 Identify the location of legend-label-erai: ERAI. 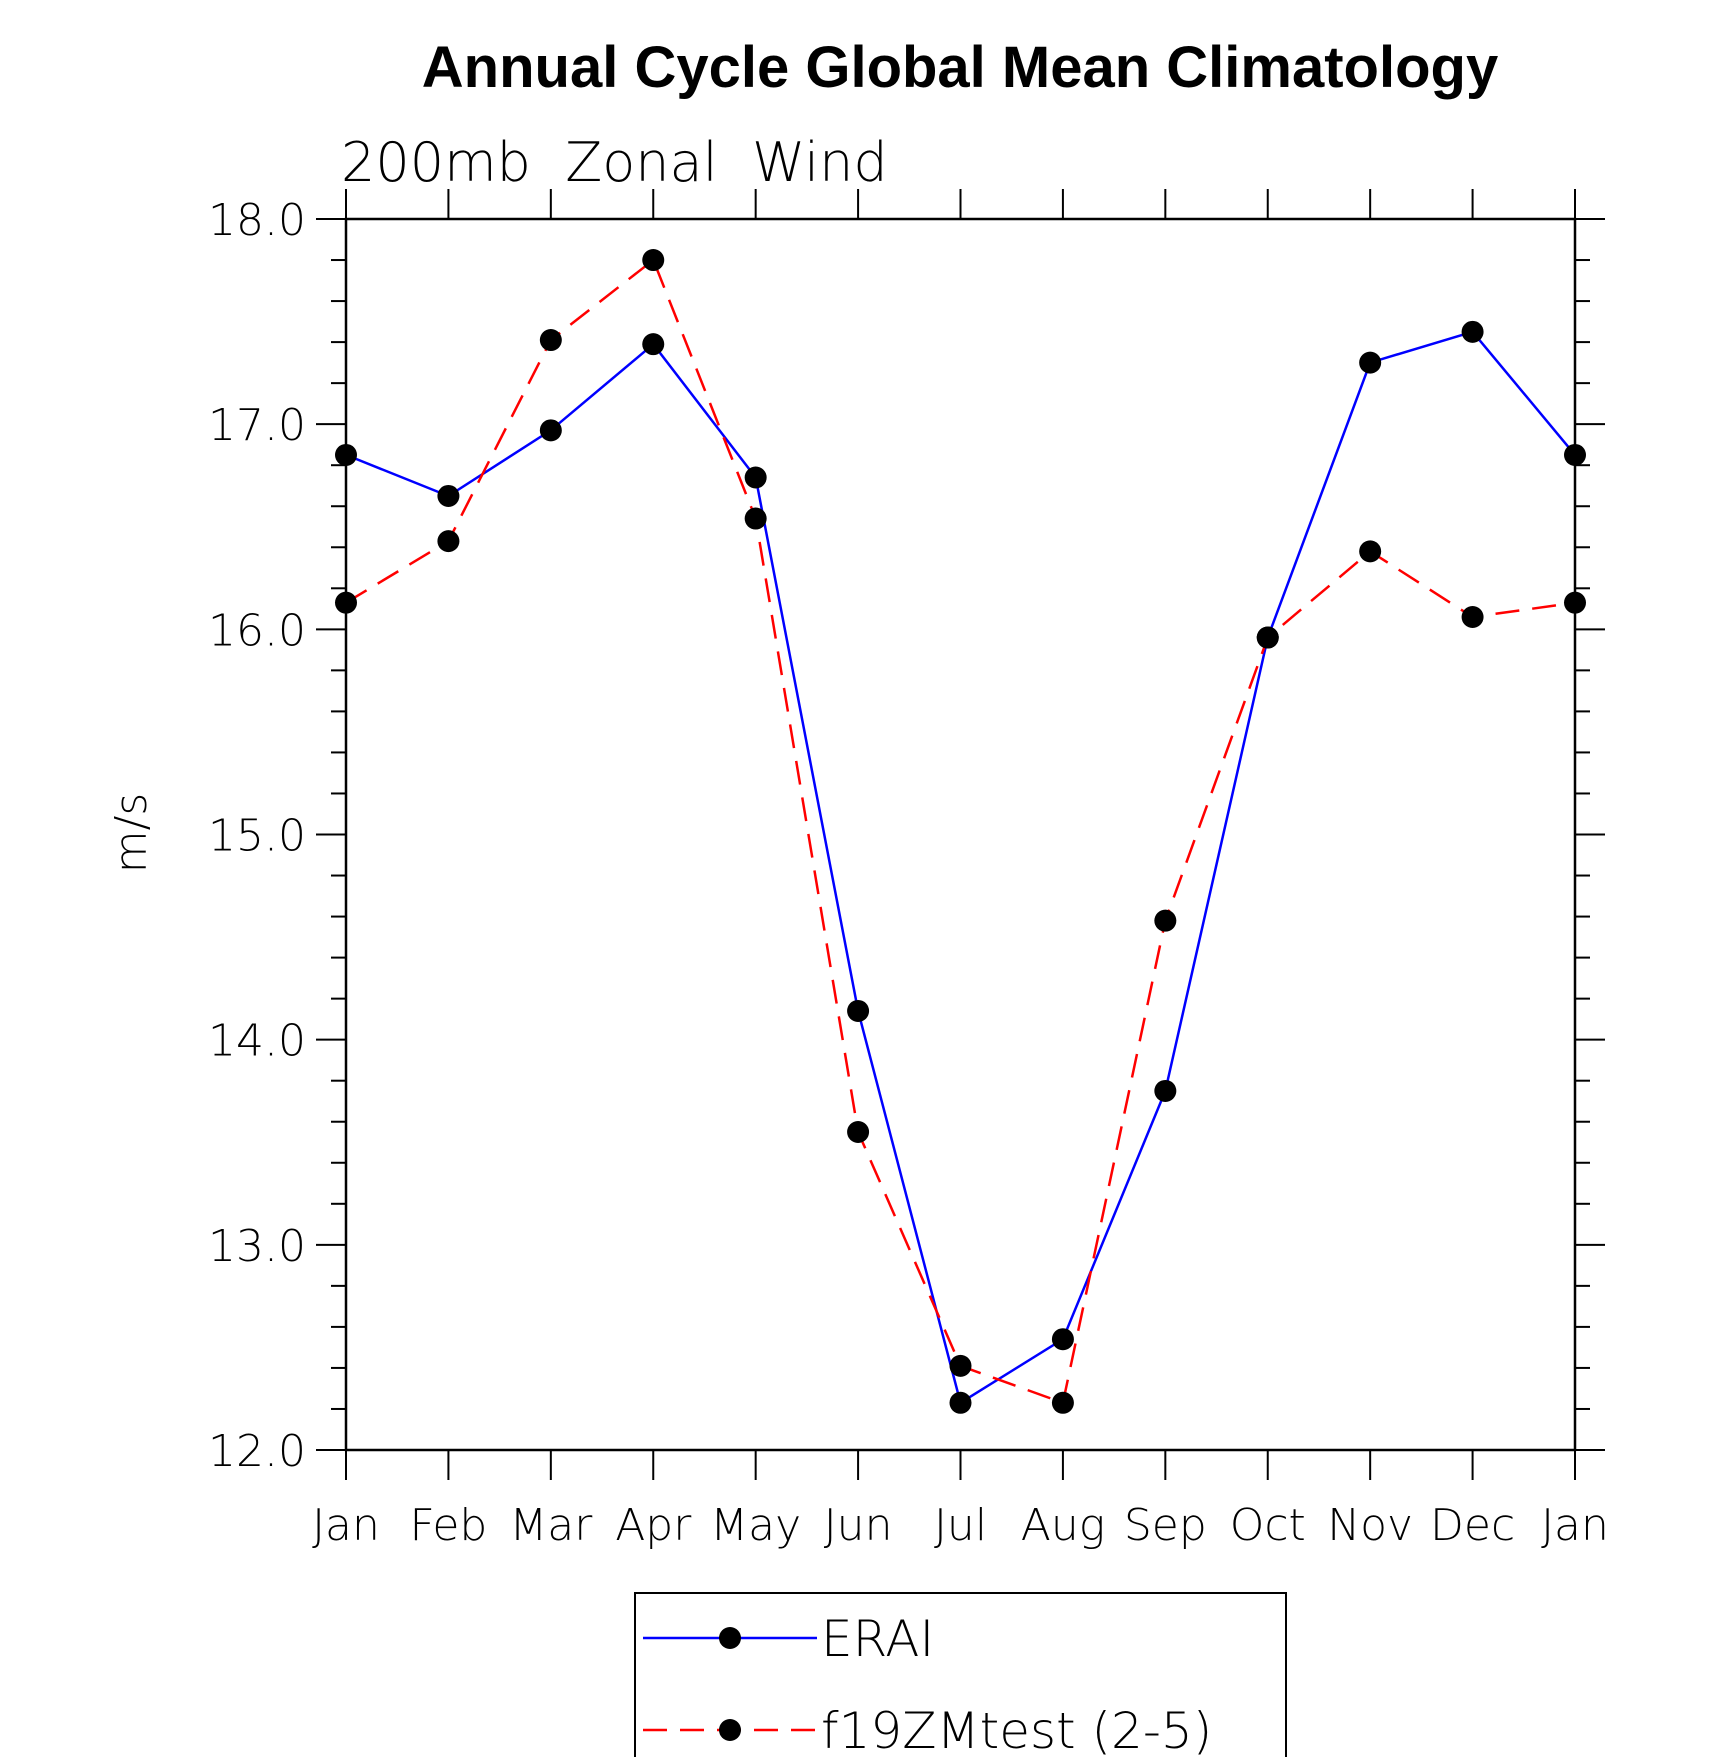
(877, 1639).